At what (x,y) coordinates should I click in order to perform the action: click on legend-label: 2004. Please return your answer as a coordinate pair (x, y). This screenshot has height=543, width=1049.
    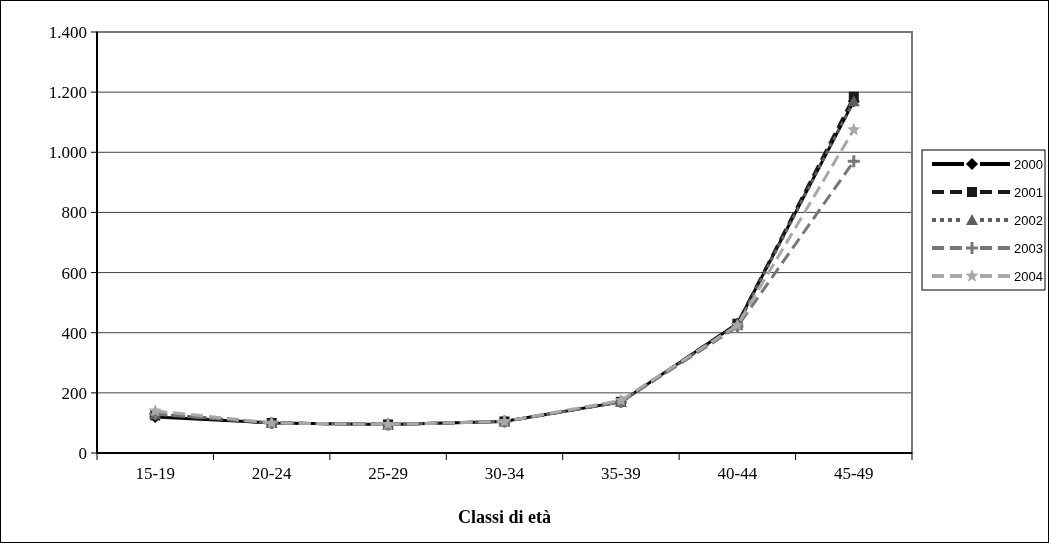
    Looking at the image, I should click on (1028, 276).